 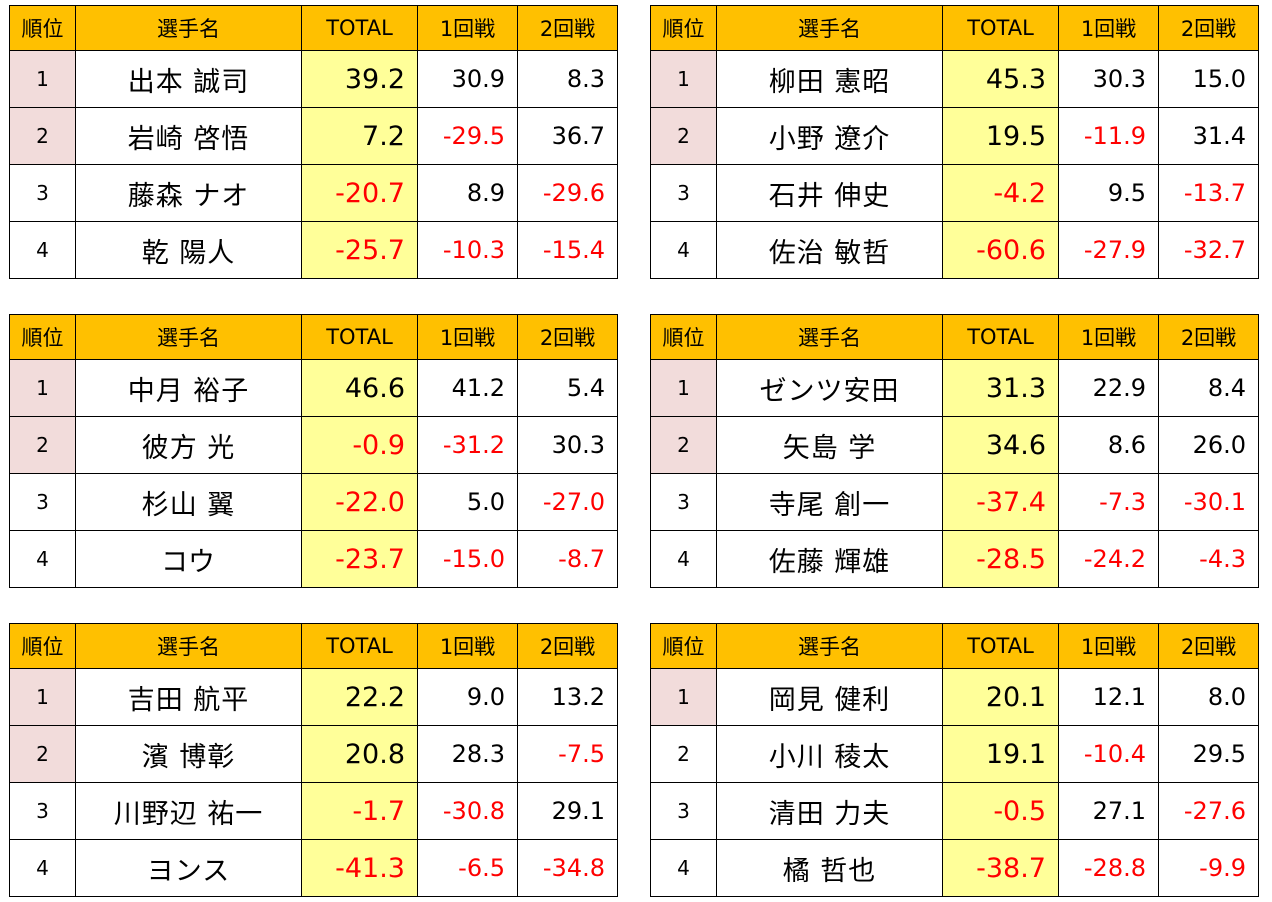 I want to click on player-name: ゼンツ安田, so click(x=829, y=388).